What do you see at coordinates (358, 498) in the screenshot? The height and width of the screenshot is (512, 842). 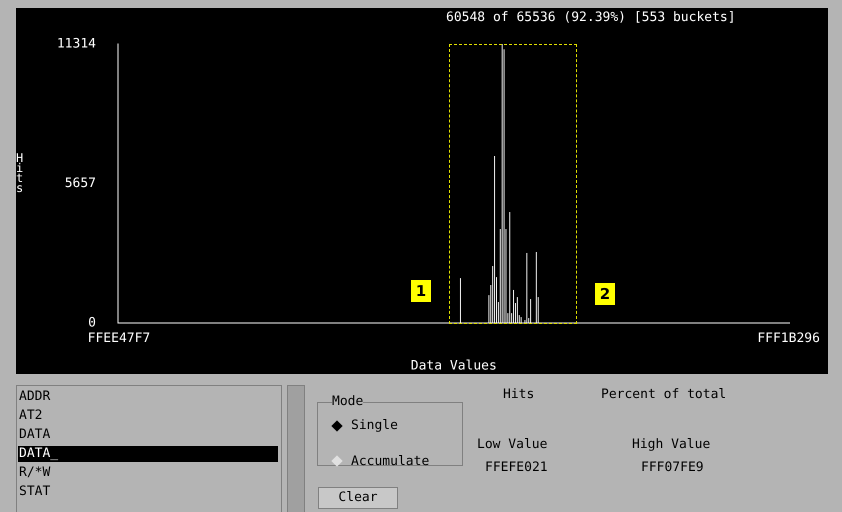 I see `text: Clear` at bounding box center [358, 498].